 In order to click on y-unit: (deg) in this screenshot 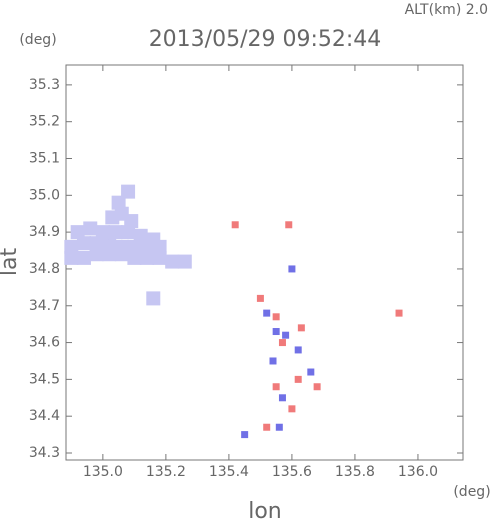, I will do `click(37, 40)`.